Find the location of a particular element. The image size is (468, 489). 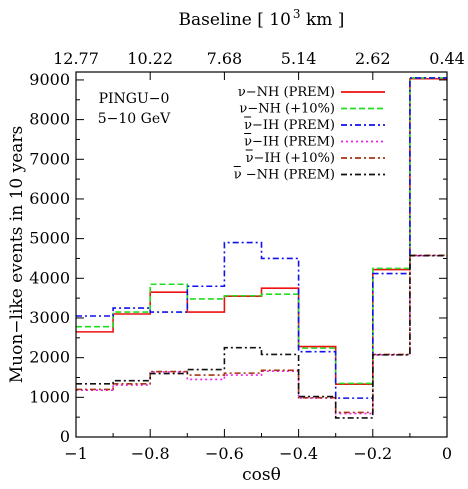

top-tick-label: 7.68 is located at coordinates (225, 58).